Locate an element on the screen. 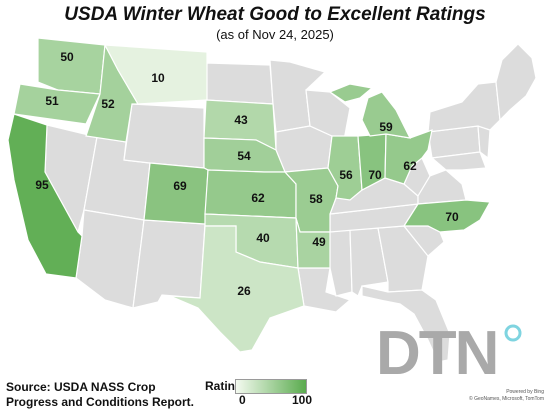  legend-max-label: 100 is located at coordinates (302, 400).